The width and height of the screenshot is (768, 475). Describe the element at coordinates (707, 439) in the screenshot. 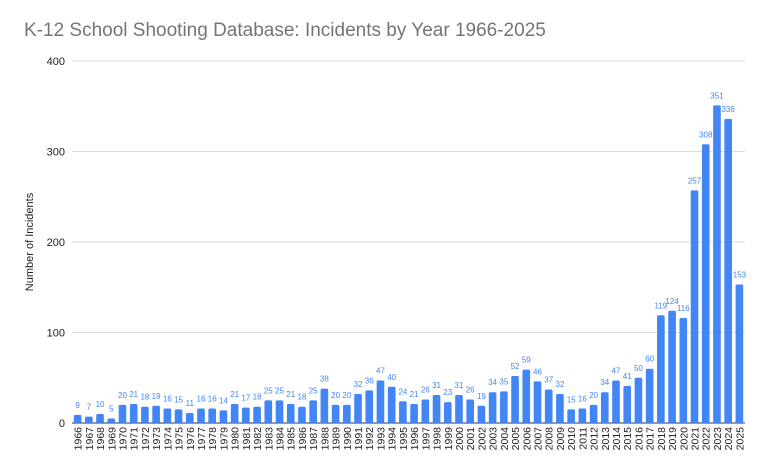

I see `x-tick-label: 2022` at that location.